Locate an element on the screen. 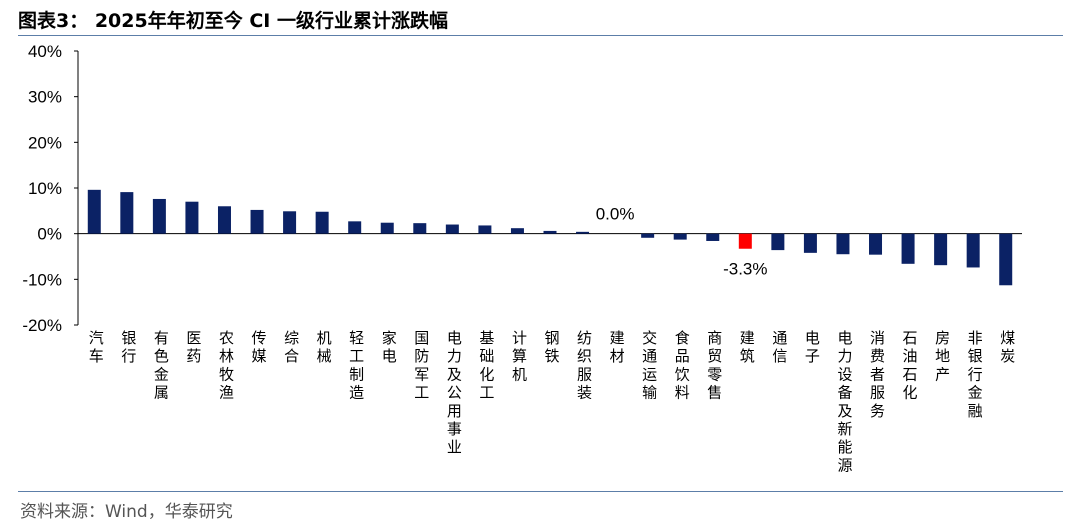 The image size is (1080, 527). y-tick-label: 40% is located at coordinates (45, 51).